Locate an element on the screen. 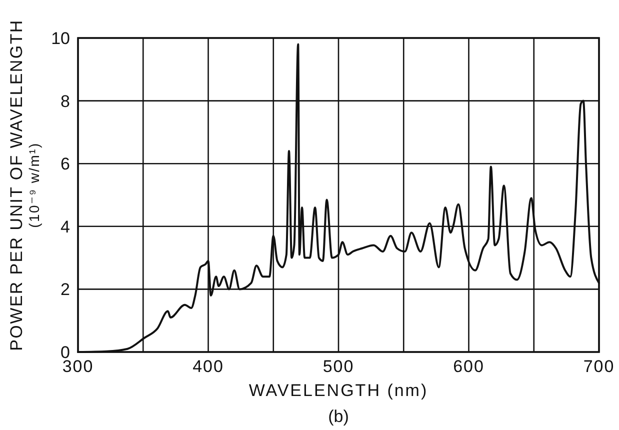  x-axis-title: WAVELENGTH (nm) is located at coordinates (338, 390).